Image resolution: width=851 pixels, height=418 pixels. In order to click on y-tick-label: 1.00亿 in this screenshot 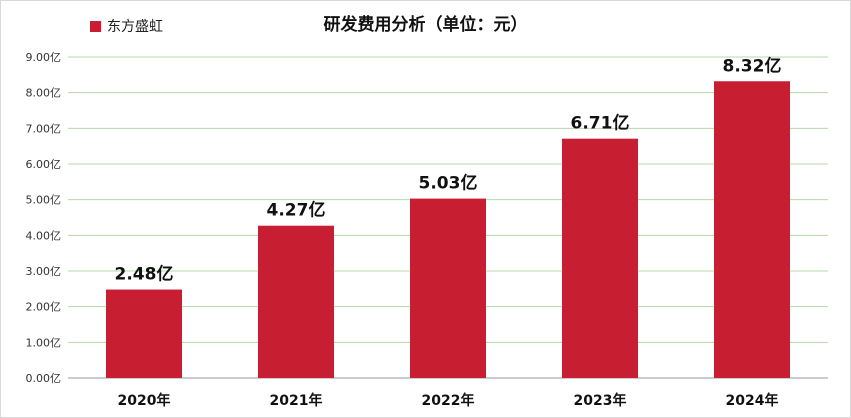, I will do `click(44, 342)`.